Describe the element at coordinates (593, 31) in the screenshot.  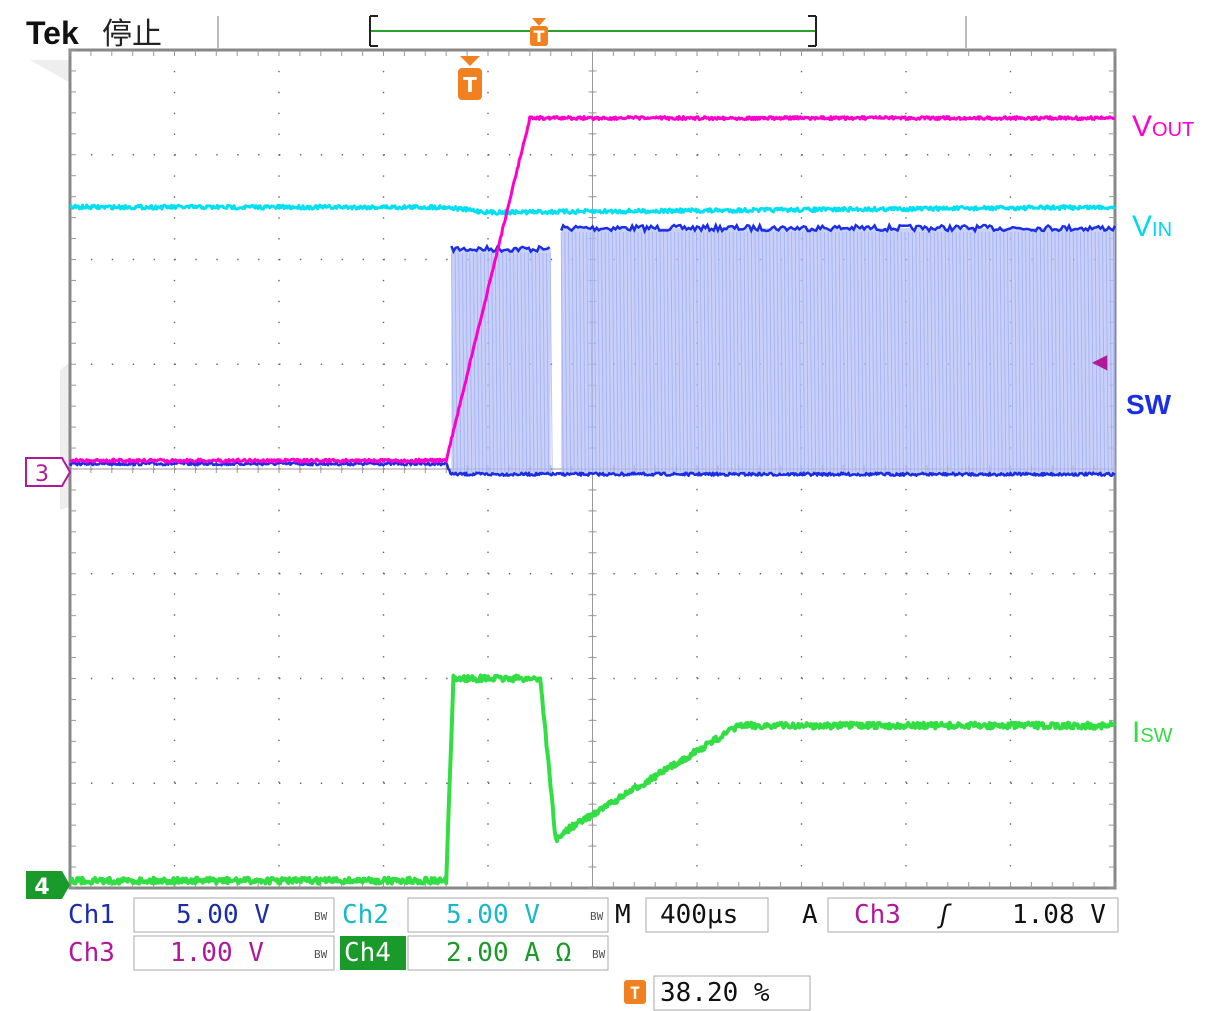
I see `record-position-bar` at that location.